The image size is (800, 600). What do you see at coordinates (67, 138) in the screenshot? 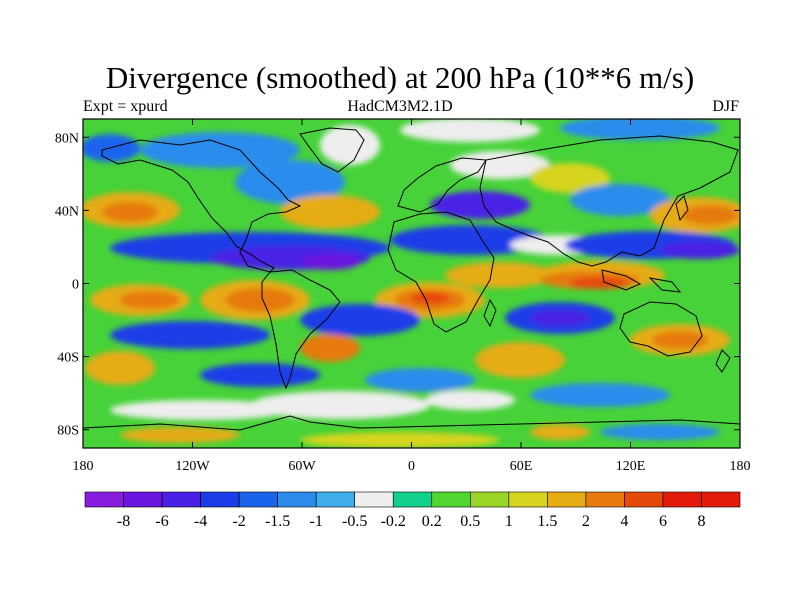
I see `lat-tick-label: 80N` at bounding box center [67, 138].